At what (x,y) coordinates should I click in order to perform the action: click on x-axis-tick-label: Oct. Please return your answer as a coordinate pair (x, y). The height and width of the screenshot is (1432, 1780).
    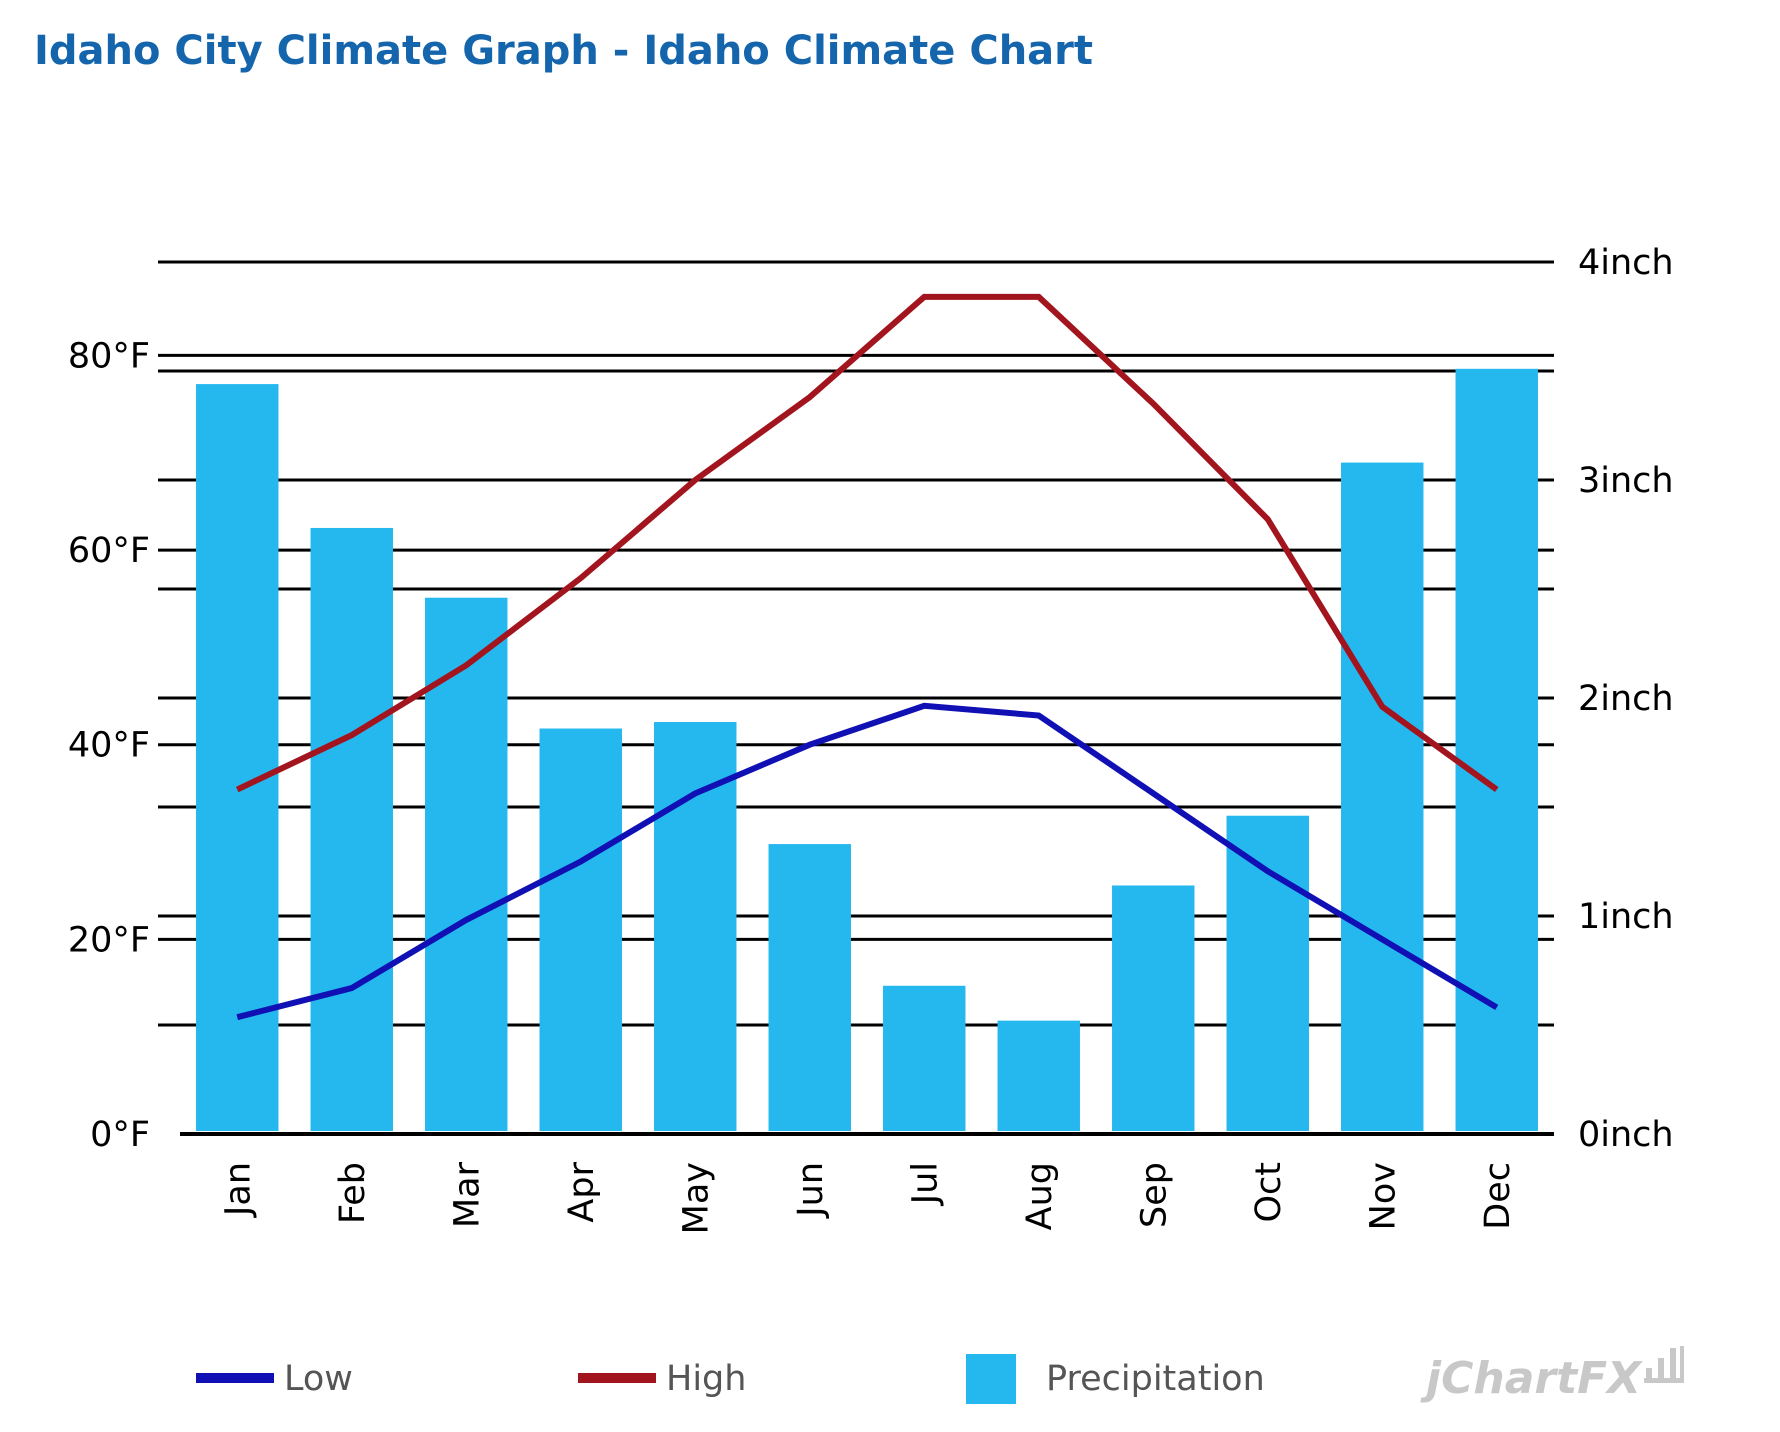
    Looking at the image, I should click on (1269, 1192).